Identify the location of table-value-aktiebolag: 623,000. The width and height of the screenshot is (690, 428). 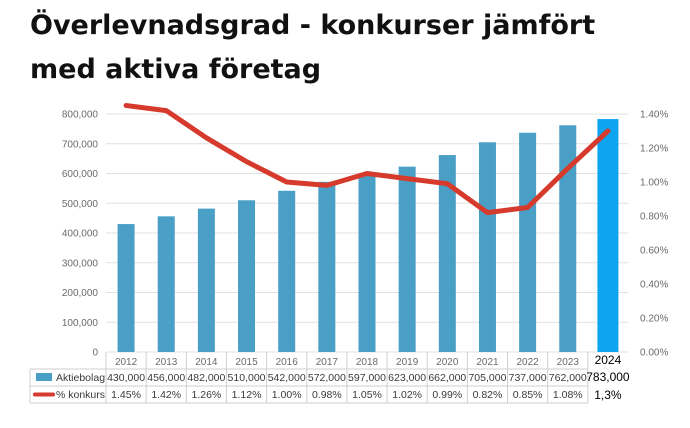
(407, 378).